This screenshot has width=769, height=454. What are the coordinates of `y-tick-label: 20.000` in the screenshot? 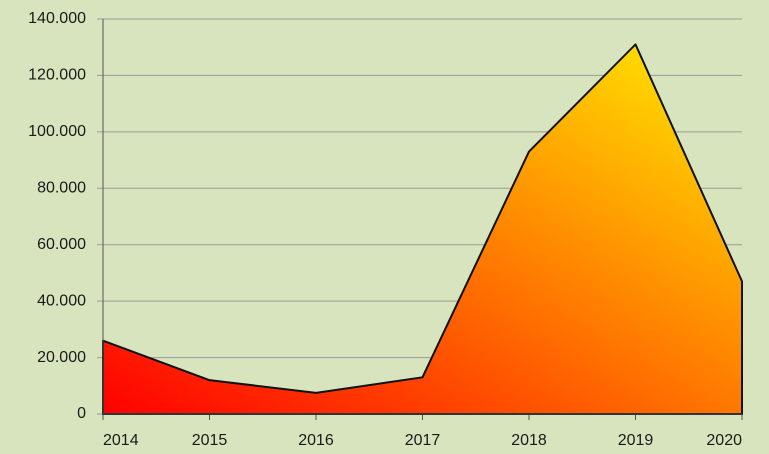 It's located at (61, 357).